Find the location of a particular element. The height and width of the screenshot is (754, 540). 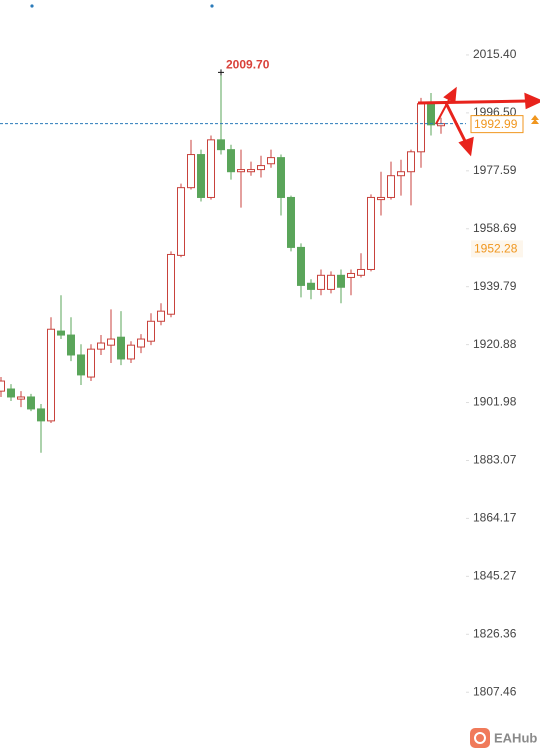

watermark-text: EAHub is located at coordinates (515, 737).